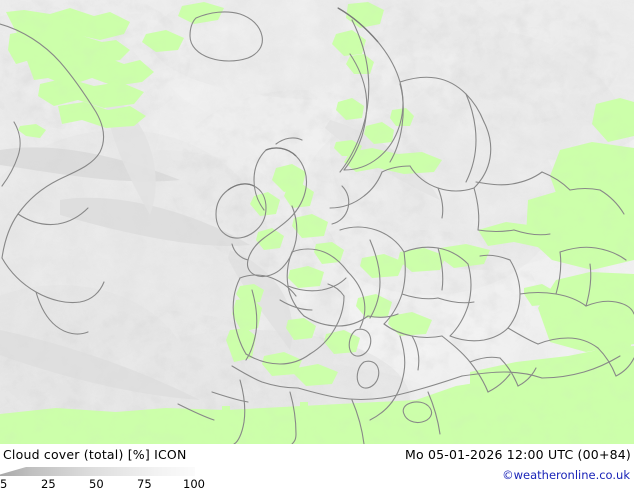 This screenshot has height=491, width=634. What do you see at coordinates (95, 454) in the screenshot?
I see `map-title: Cloud cover (total) [%] ICON` at bounding box center [95, 454].